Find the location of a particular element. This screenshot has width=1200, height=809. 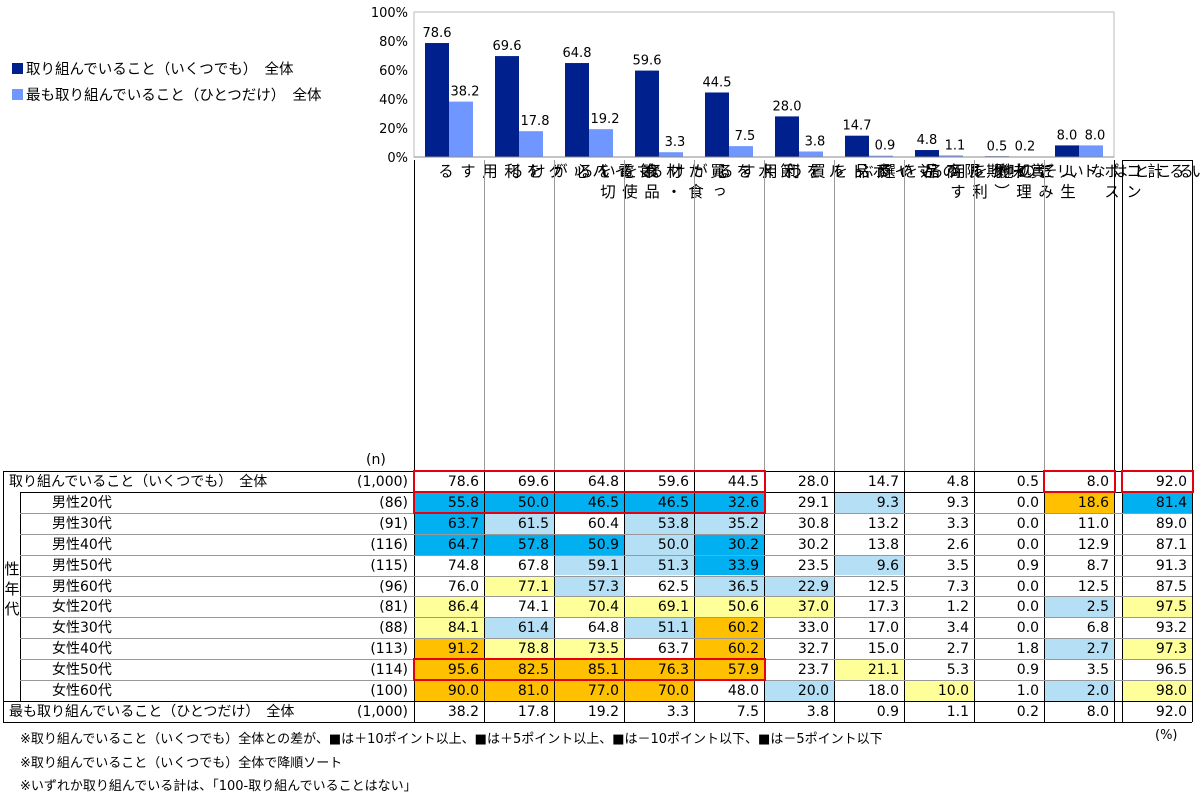

bar-value-label: 0.5 is located at coordinates (997, 146).